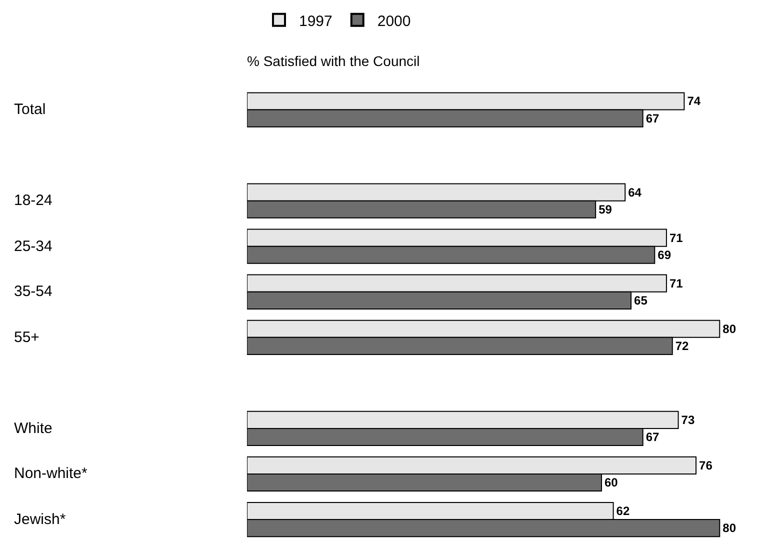  What do you see at coordinates (706, 465) in the screenshot?
I see `data-label: 76` at bounding box center [706, 465].